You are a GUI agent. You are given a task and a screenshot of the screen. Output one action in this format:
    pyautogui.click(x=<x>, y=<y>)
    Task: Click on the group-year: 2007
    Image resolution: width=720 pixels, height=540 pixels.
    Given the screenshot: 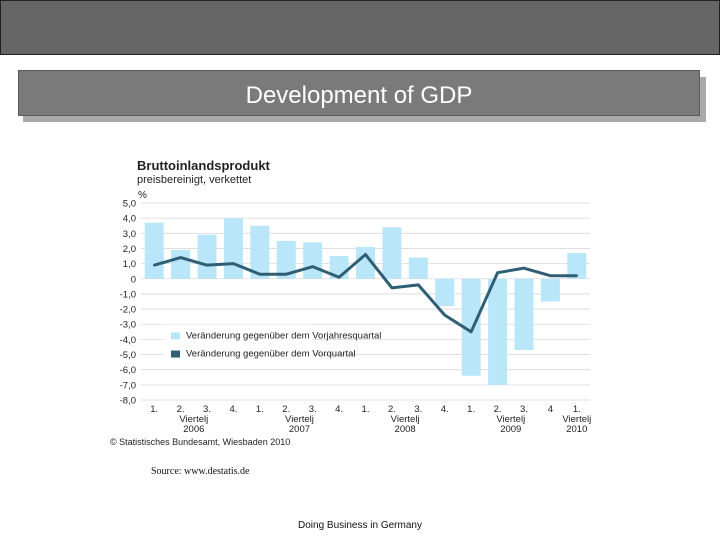 What is the action you would take?
    pyautogui.click(x=299, y=429)
    